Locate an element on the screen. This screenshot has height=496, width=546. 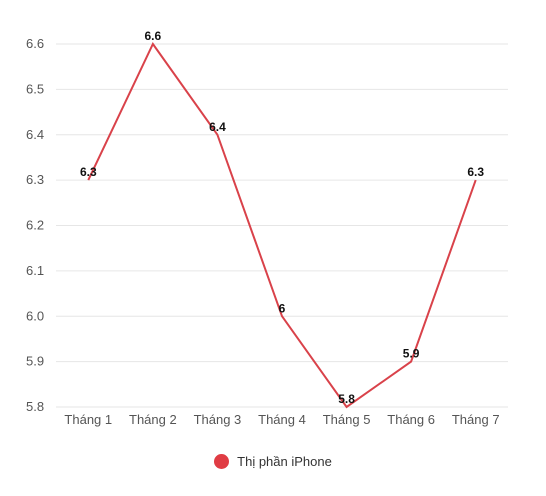
x-tick-label: Tháng 4 is located at coordinates (282, 419).